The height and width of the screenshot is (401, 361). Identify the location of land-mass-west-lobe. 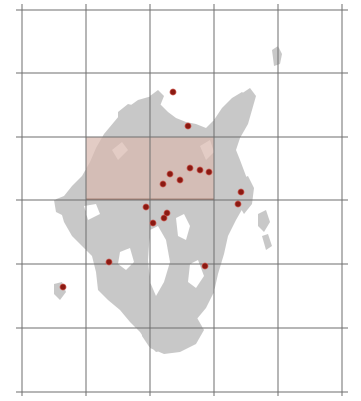
(62, 206).